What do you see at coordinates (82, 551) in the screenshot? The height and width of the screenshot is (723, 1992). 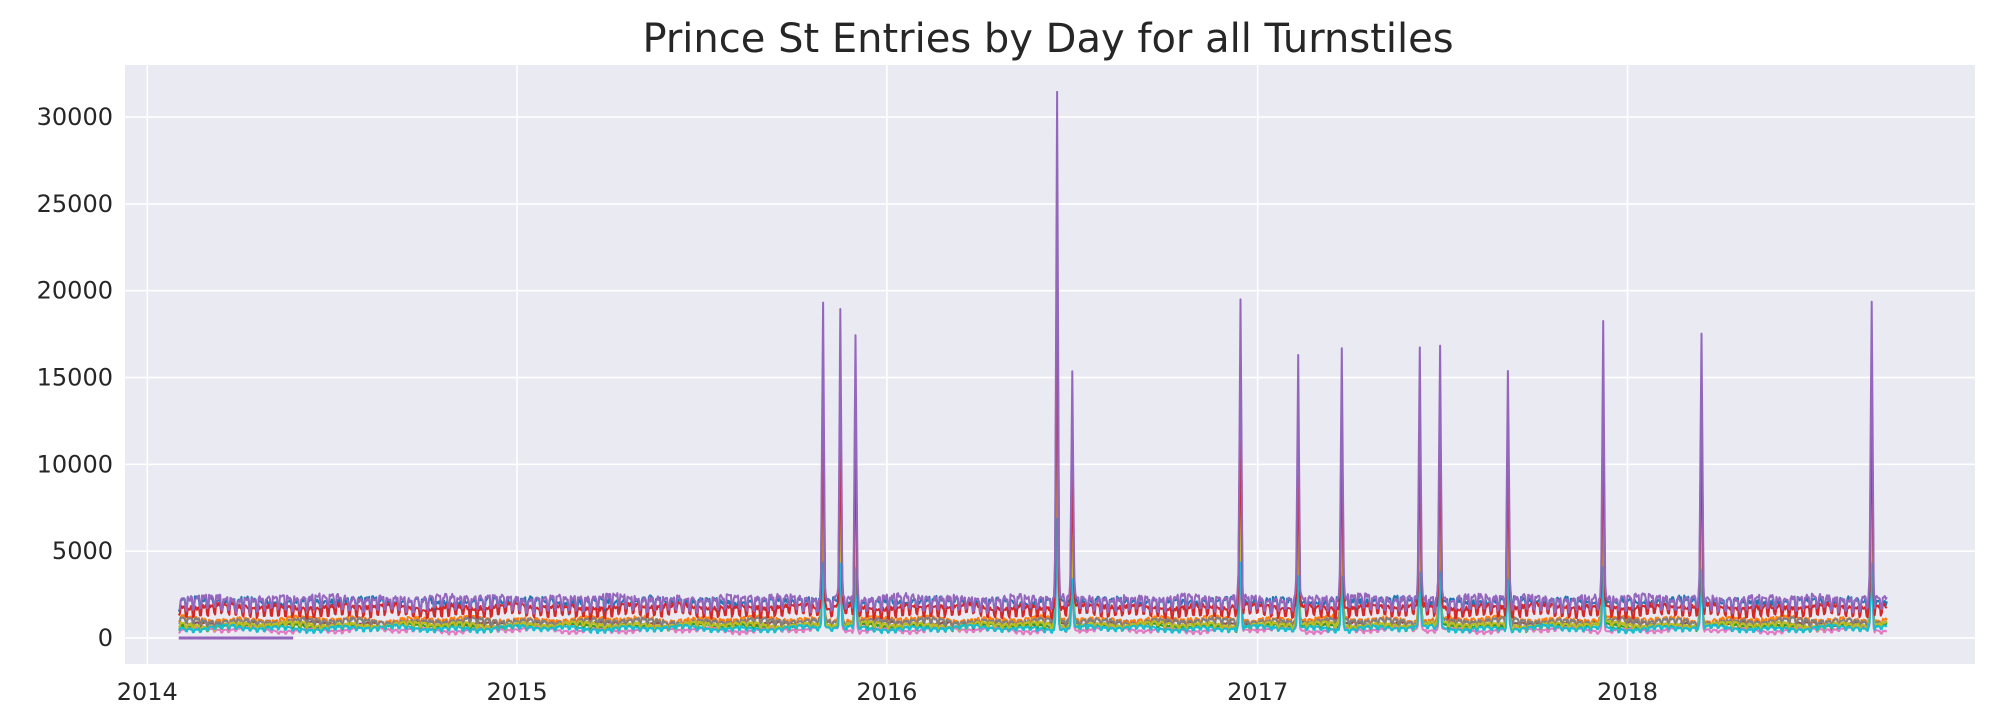 I see `y-tick-label: 5000` at bounding box center [82, 551].